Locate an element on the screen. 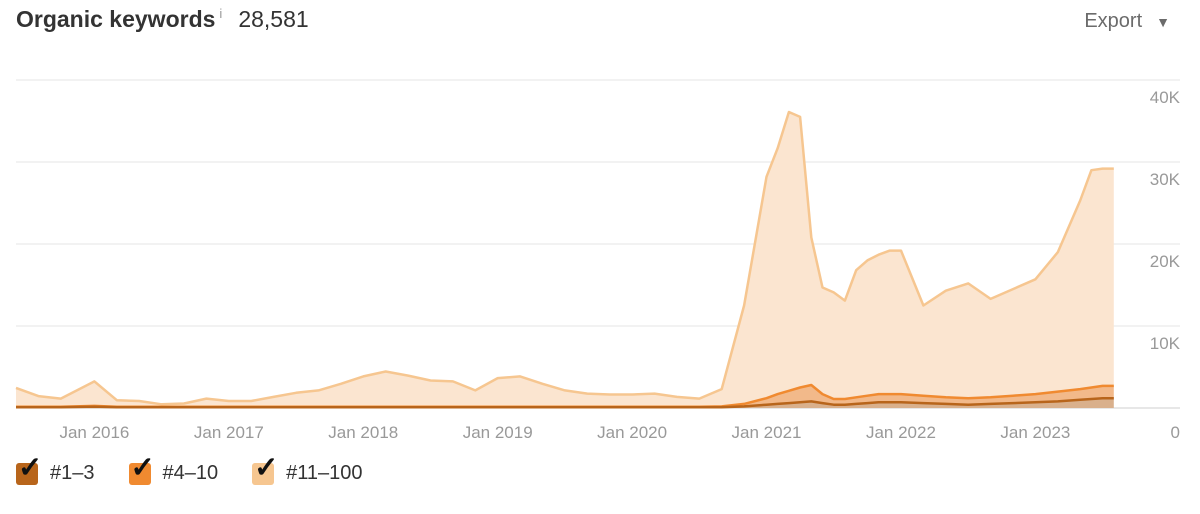 Image resolution: width=1200 pixels, height=514 pixels. caret-down-icon: ▼ is located at coordinates (1163, 21).